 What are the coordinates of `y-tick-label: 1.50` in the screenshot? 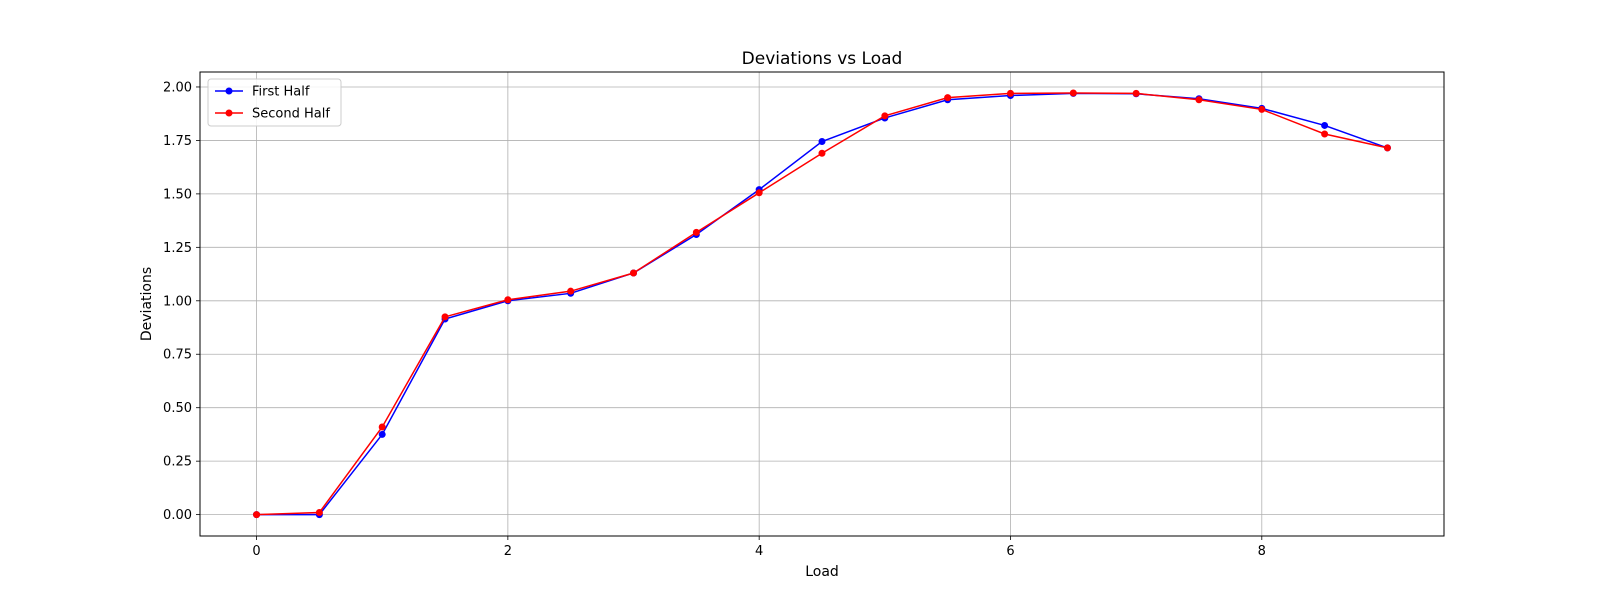 It's located at (177, 194).